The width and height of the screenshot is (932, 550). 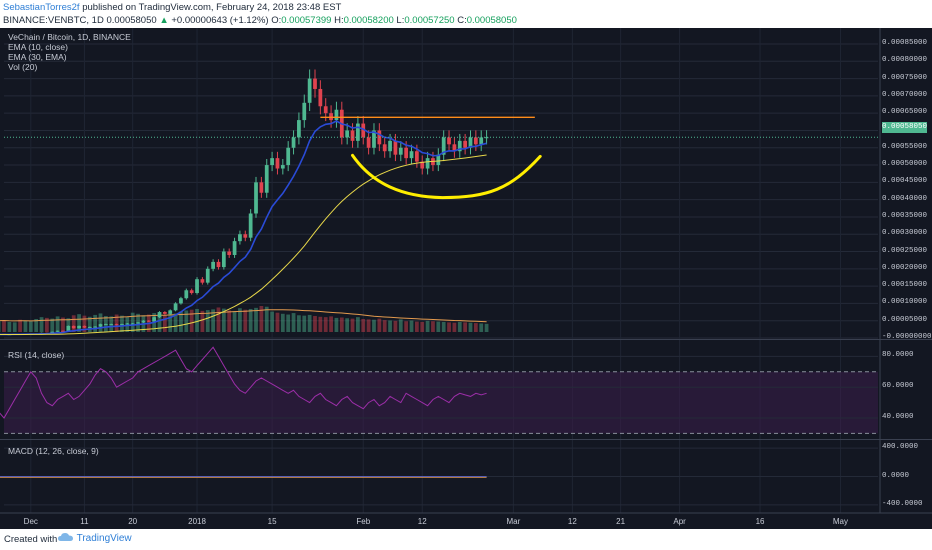 What do you see at coordinates (31, 539) in the screenshot?
I see `created-with-text: Created with` at bounding box center [31, 539].